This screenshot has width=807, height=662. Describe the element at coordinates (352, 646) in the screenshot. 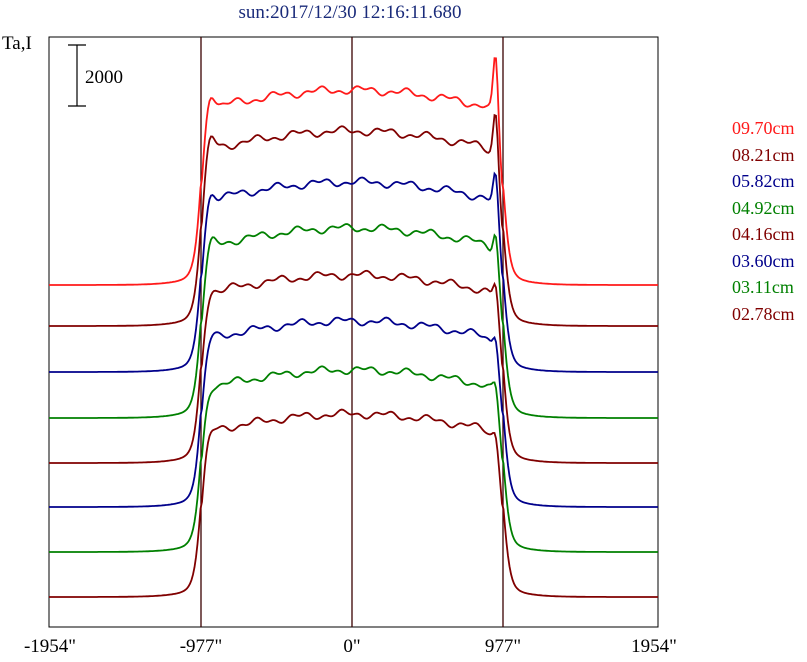

I see `x-tick-label: 0"` at that location.